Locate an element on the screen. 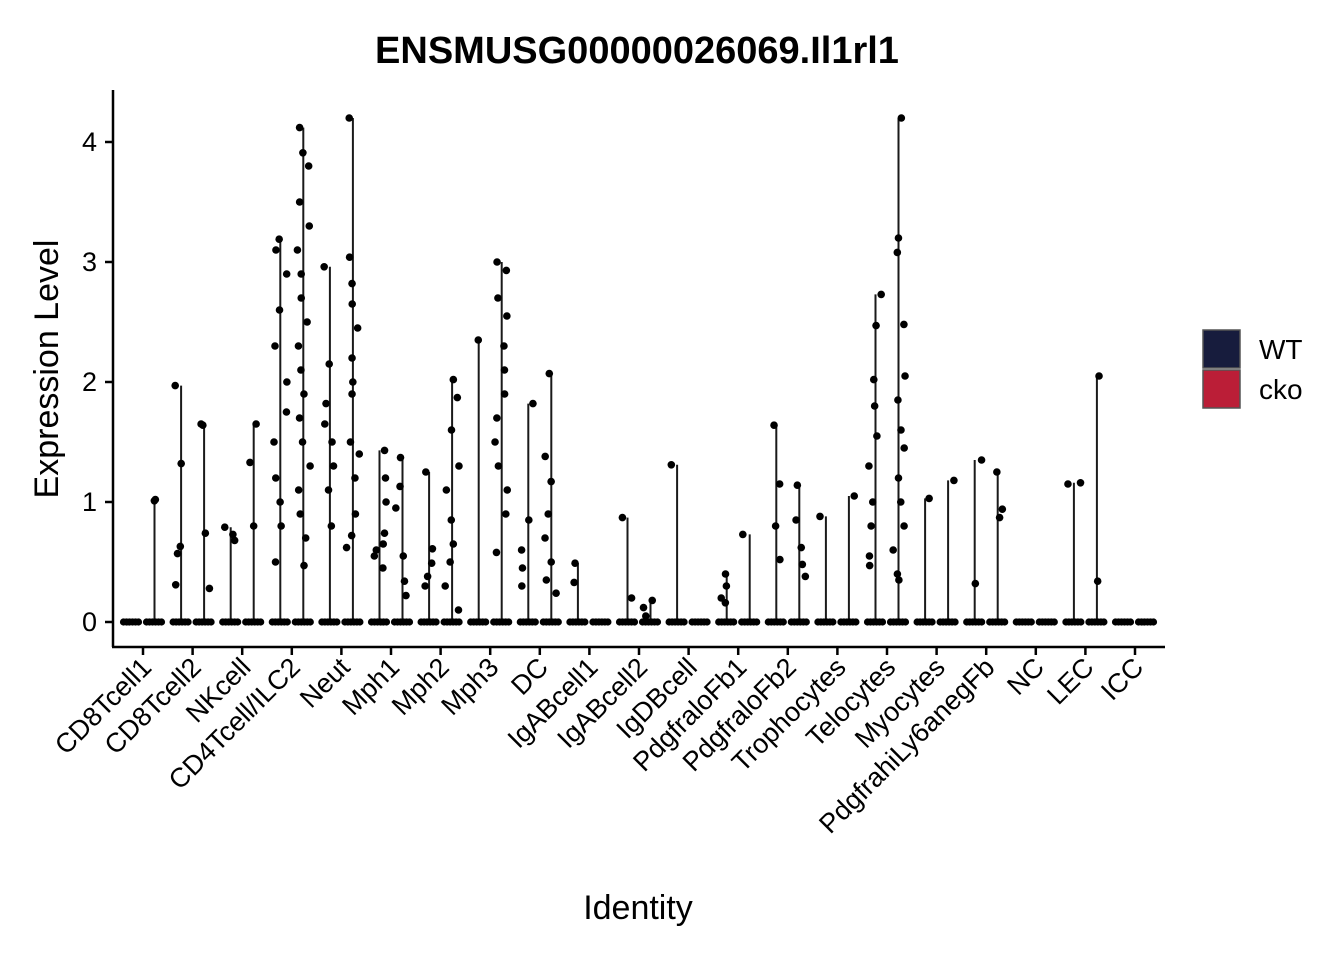  x-tick-label: Mph2 is located at coordinates (420, 686).